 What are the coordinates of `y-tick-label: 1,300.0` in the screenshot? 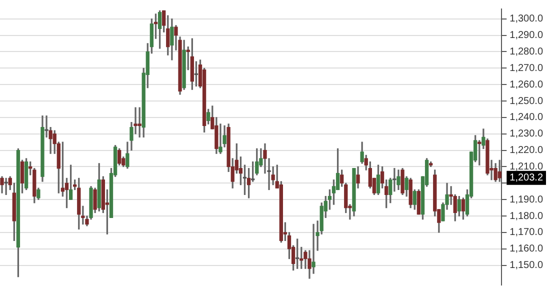 It's located at (527, 19).